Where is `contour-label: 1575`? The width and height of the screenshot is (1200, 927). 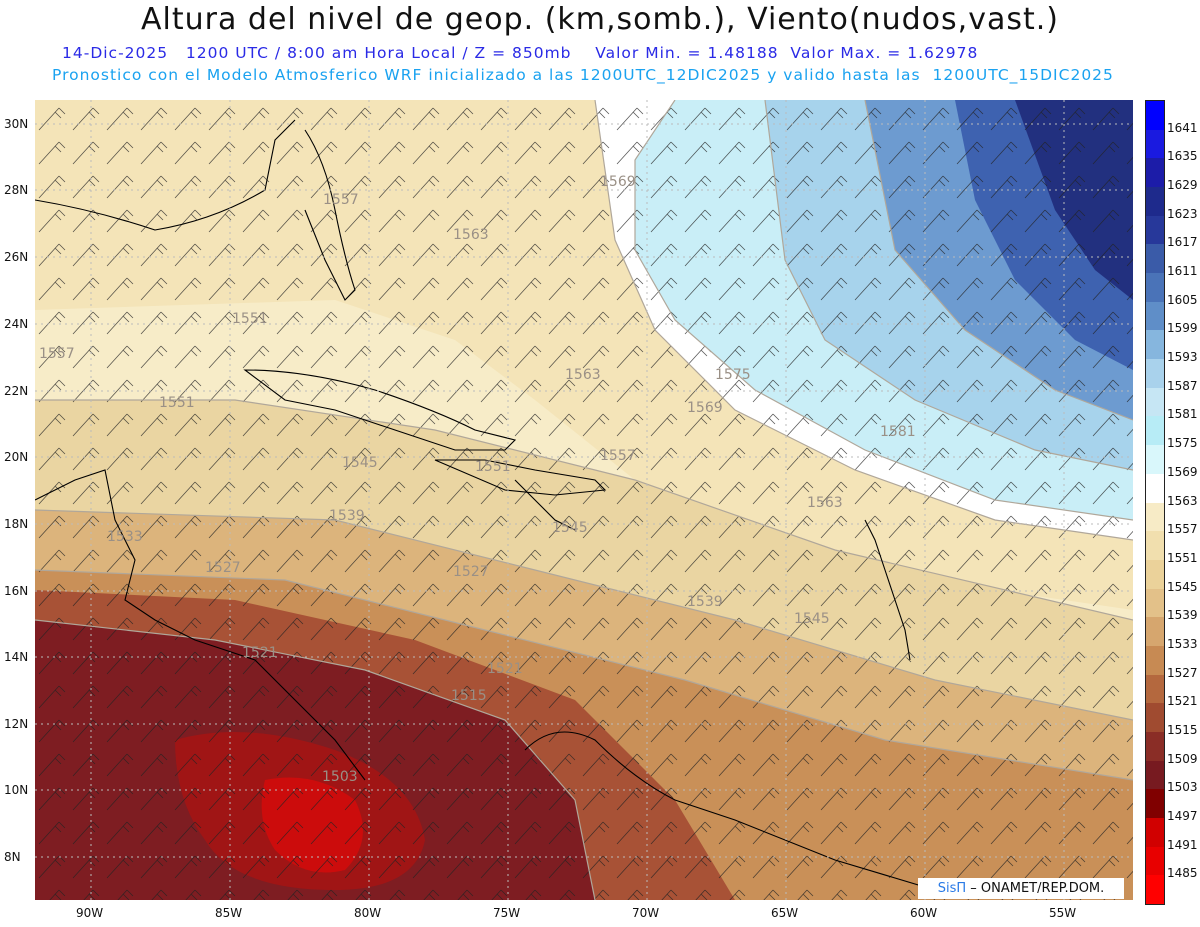 contour-label: 1575 is located at coordinates (733, 375).